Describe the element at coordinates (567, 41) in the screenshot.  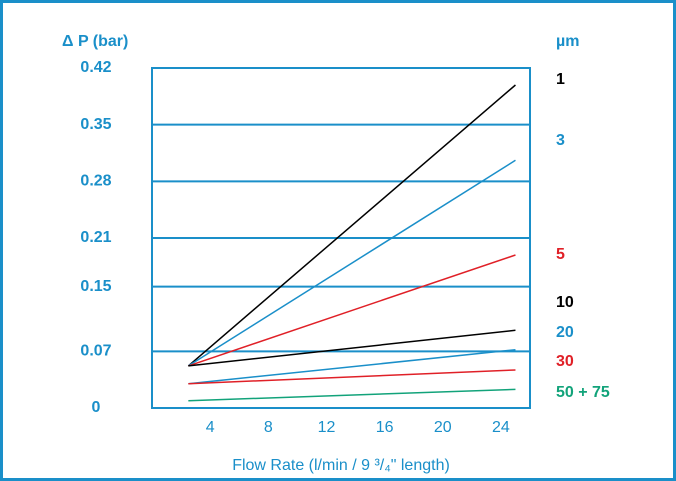
I see `legend-title: µm` at that location.